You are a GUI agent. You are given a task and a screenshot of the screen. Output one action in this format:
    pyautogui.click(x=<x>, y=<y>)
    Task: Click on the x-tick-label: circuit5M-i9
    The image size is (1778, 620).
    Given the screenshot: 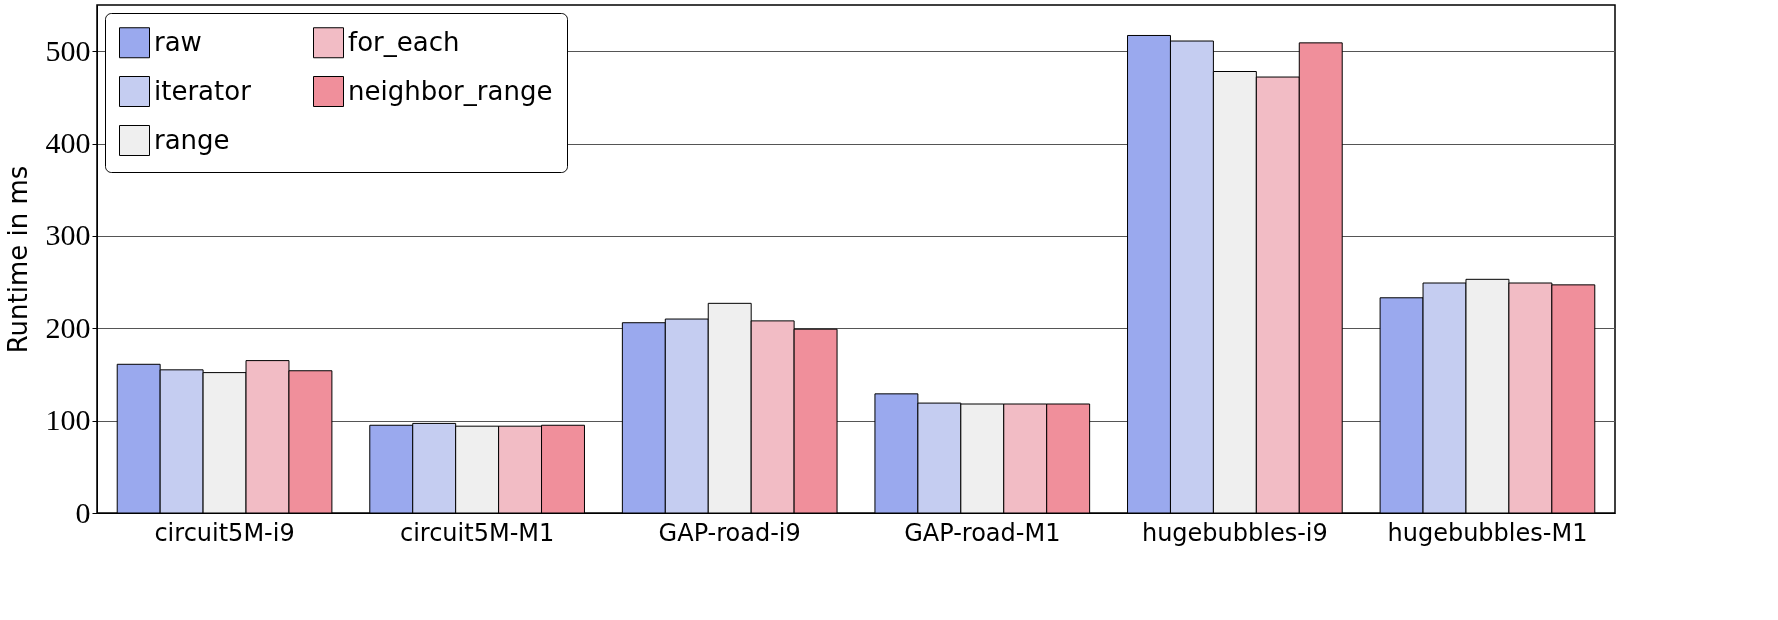 What is the action you would take?
    pyautogui.click(x=224, y=532)
    